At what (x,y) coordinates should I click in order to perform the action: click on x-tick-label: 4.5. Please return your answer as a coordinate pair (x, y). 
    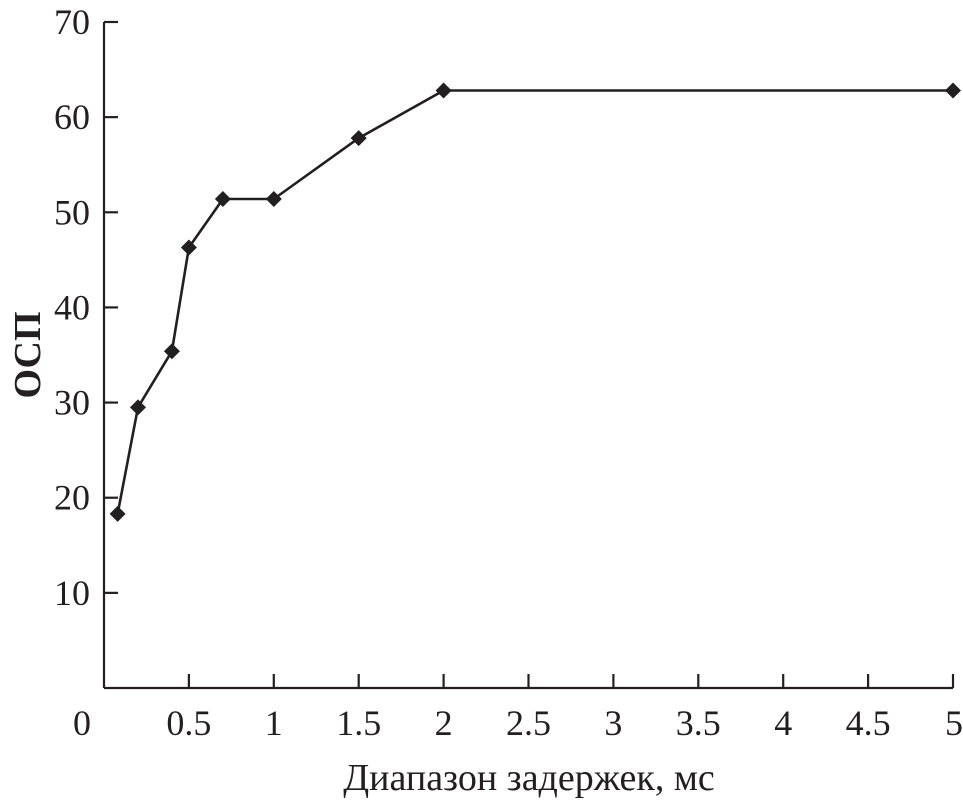
    Looking at the image, I should click on (868, 723).